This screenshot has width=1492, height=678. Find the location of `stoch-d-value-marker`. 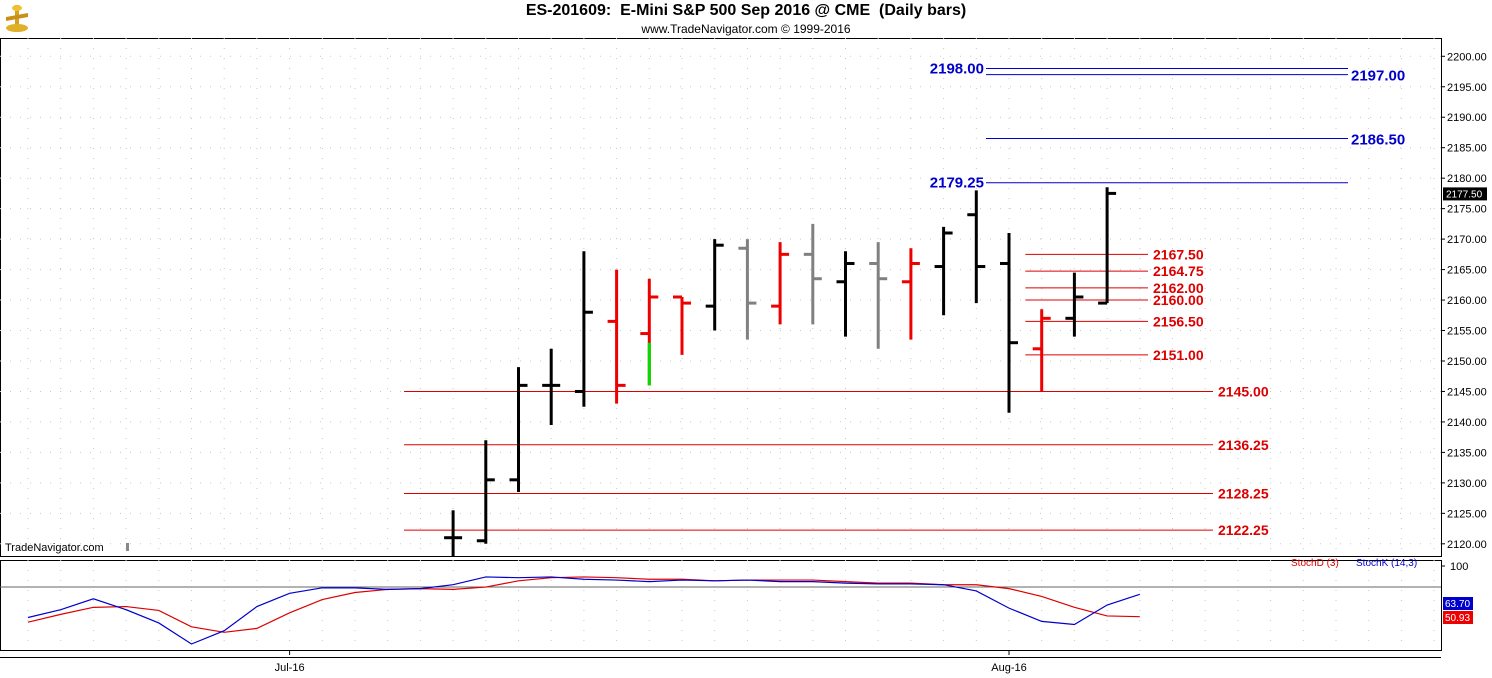

stoch-d-value-marker is located at coordinates (1458, 617).